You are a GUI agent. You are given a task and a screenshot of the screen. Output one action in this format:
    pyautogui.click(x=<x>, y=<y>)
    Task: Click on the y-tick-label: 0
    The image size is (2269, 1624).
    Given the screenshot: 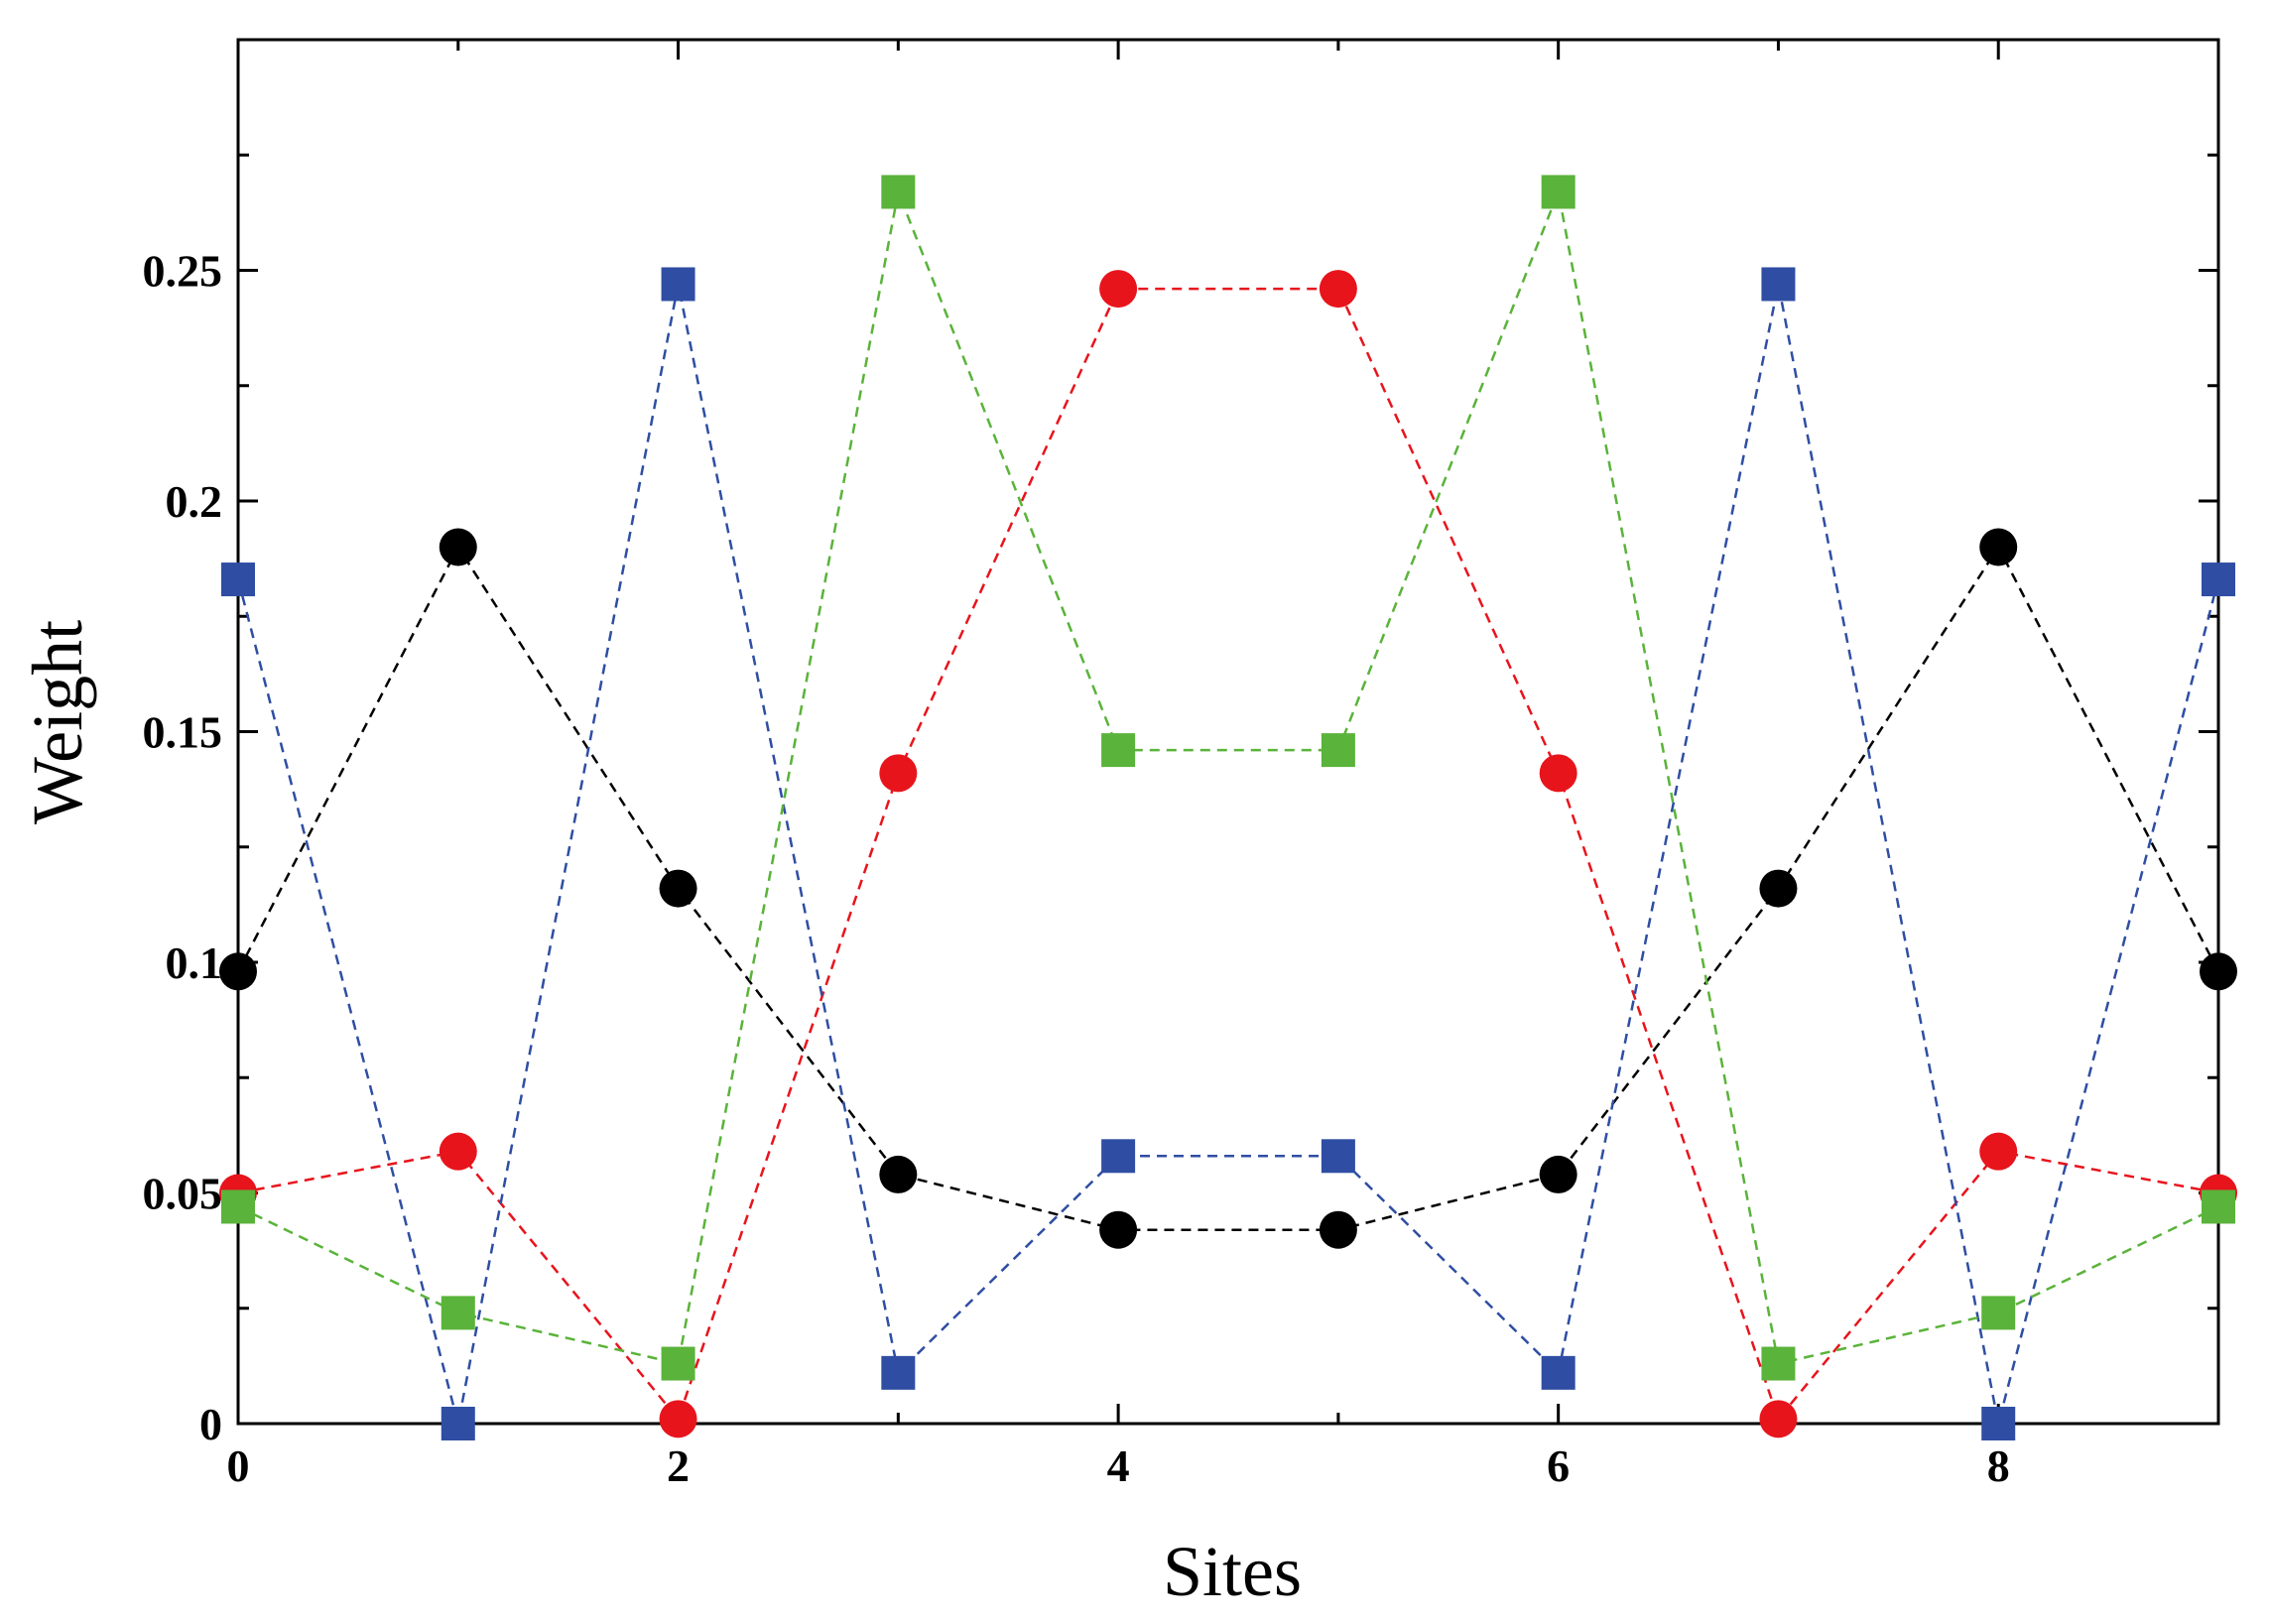 What is the action you would take?
    pyautogui.click(x=210, y=1424)
    